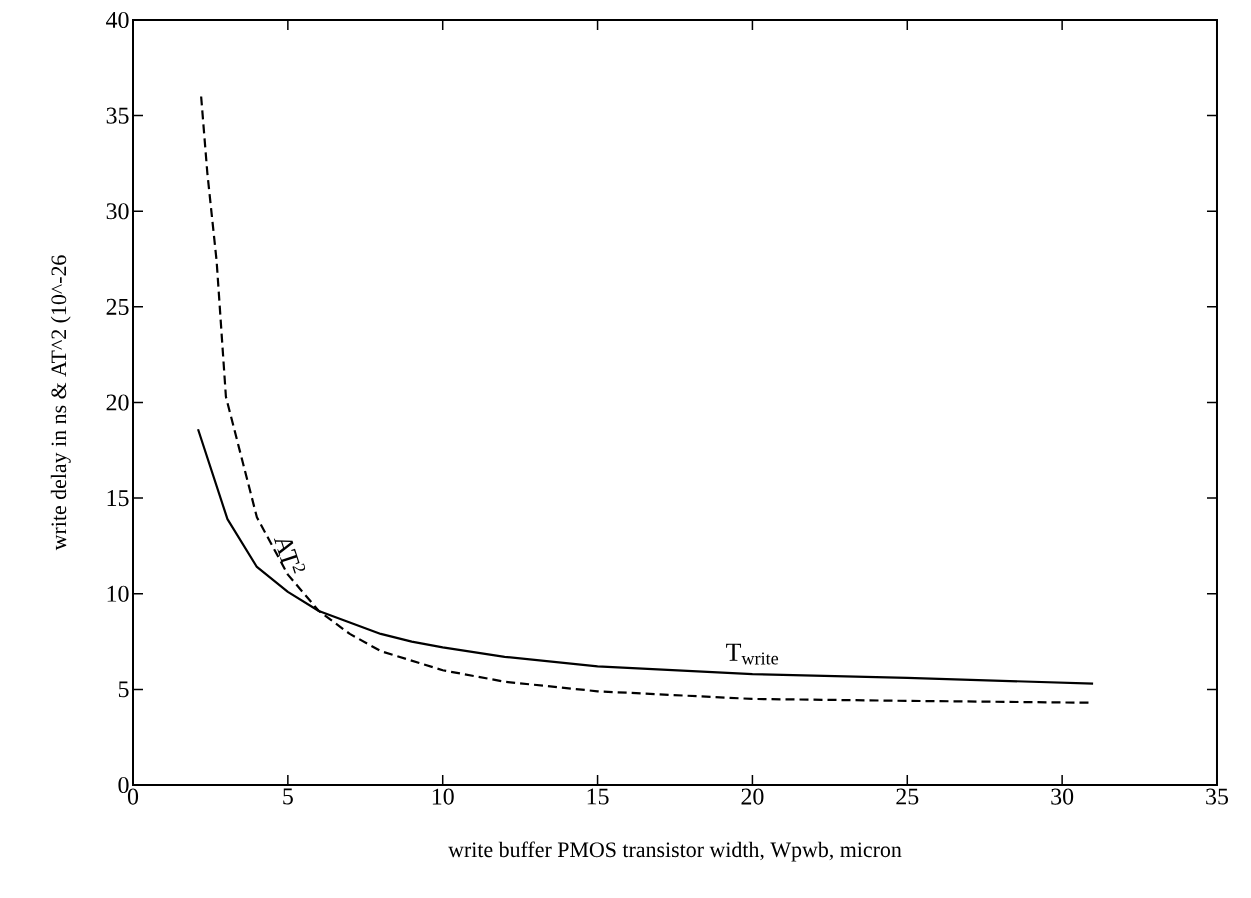 The height and width of the screenshot is (898, 1251). What do you see at coordinates (907, 796) in the screenshot?
I see `x-tick-label: 25` at bounding box center [907, 796].